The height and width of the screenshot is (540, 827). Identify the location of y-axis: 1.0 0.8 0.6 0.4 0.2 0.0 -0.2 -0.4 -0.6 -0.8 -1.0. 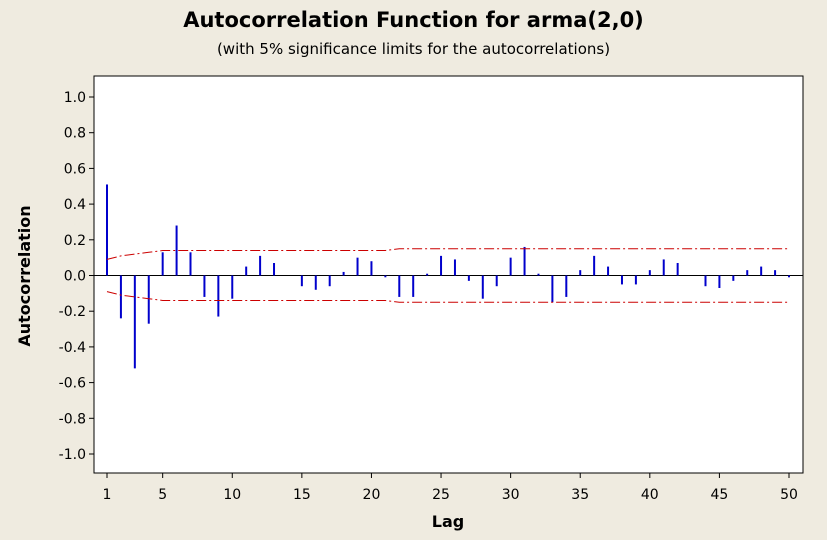
(76, 276).